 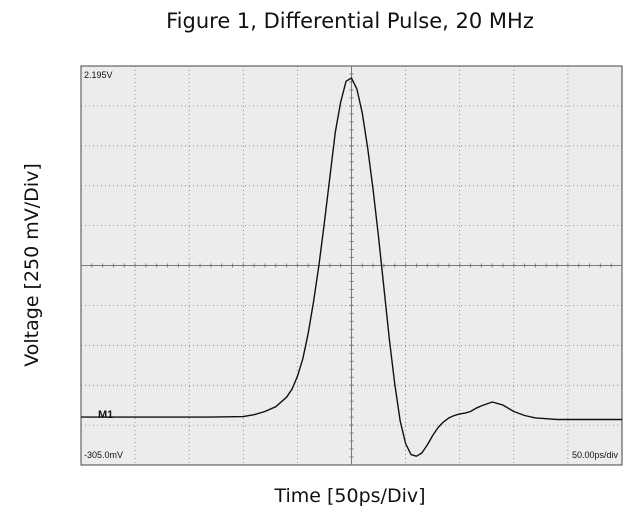 What do you see at coordinates (350, 21) in the screenshot?
I see `chart-title: Figure 1, Differential Pulse, 20 MHz` at bounding box center [350, 21].